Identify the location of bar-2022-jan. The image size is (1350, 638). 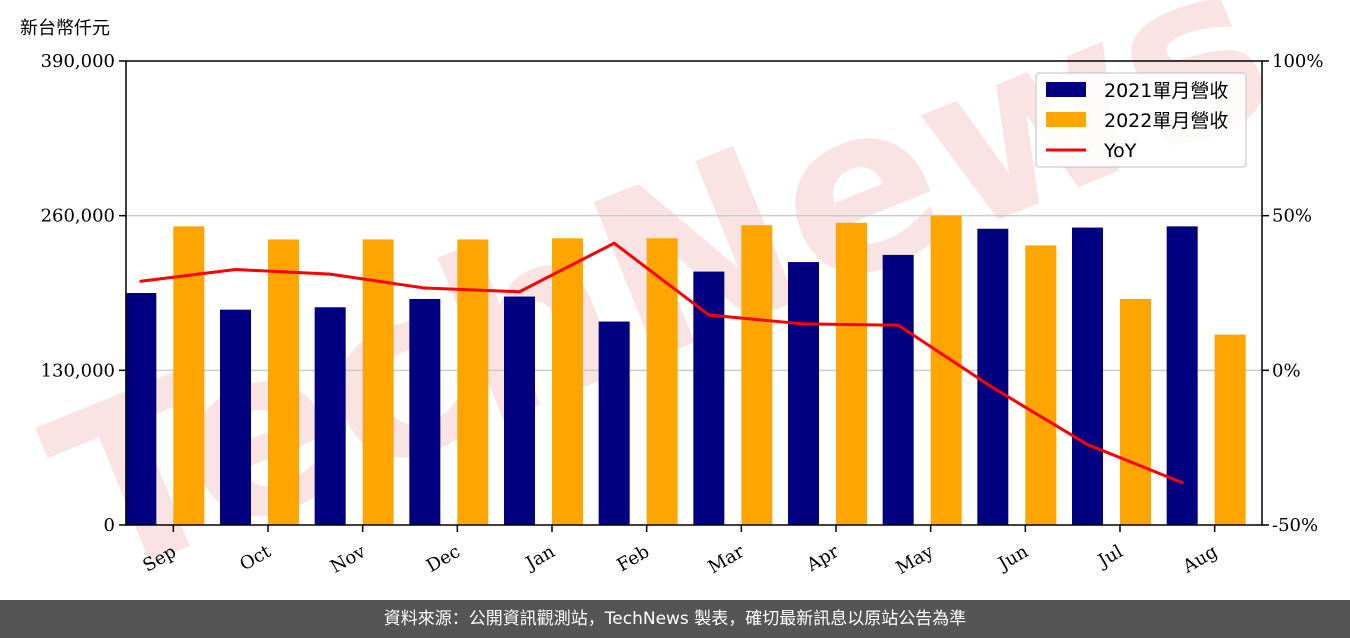
(567, 381).